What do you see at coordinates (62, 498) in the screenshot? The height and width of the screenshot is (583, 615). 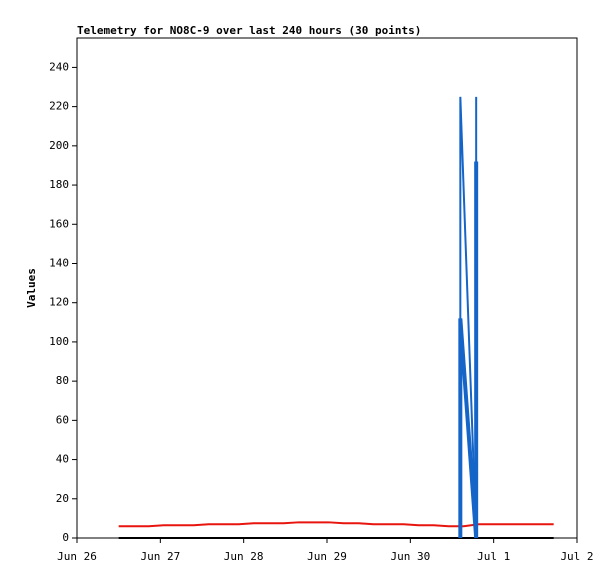 I see `y-tick-label: 20` at bounding box center [62, 498].